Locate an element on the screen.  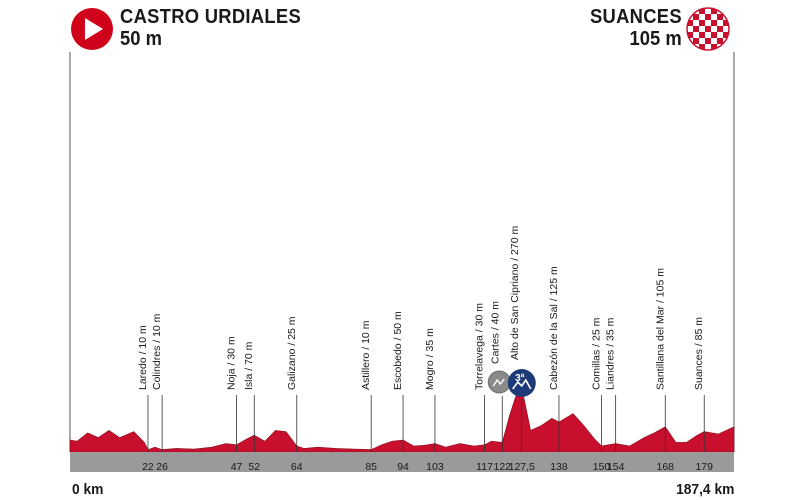
distance-end-label: 187,4 km is located at coordinates (704, 489).